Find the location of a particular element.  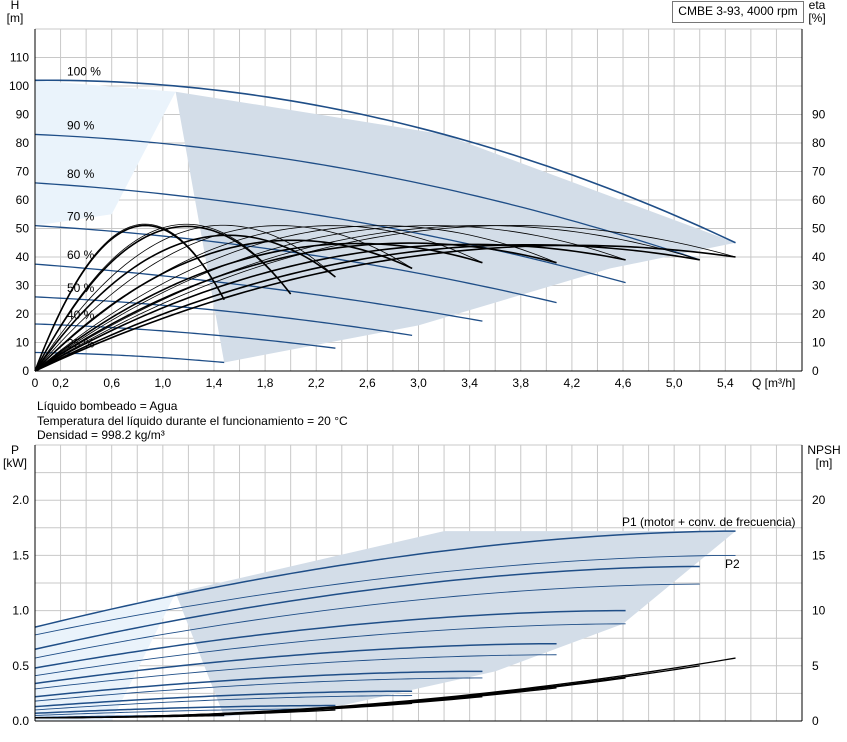

y-unit-left-0: H is located at coordinates (15, 6).